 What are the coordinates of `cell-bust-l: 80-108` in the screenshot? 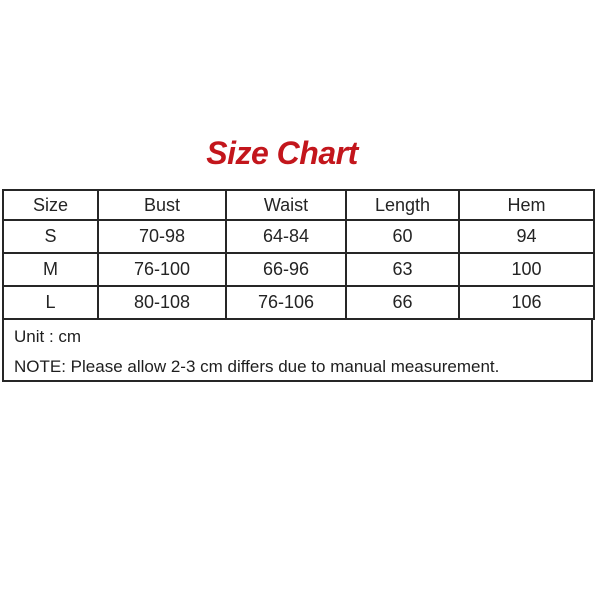 It's located at (162, 302).